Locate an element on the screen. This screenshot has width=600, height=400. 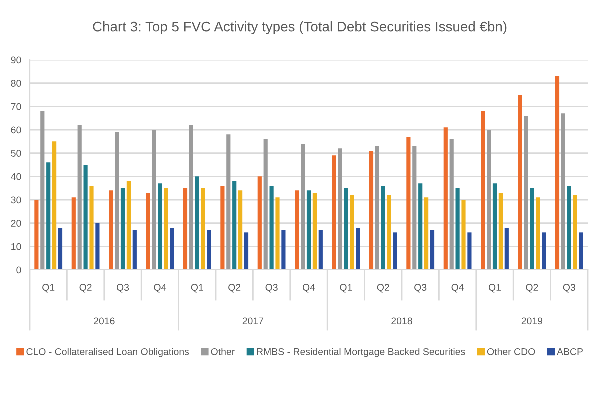
y-tick-label: 50 is located at coordinates (16, 153).